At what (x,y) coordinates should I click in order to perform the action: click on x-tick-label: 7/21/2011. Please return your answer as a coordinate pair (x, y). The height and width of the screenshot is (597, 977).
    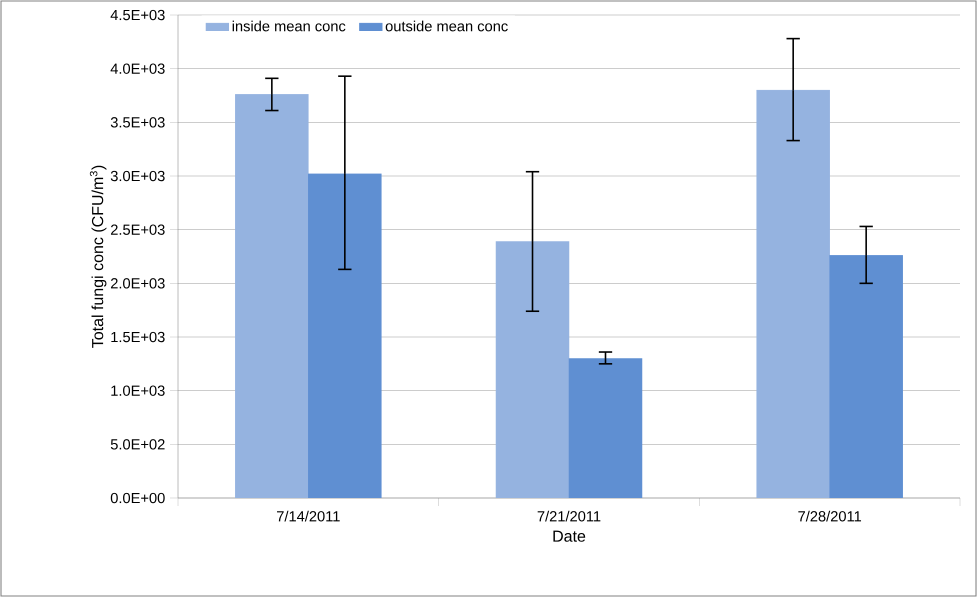
    Looking at the image, I should click on (569, 516).